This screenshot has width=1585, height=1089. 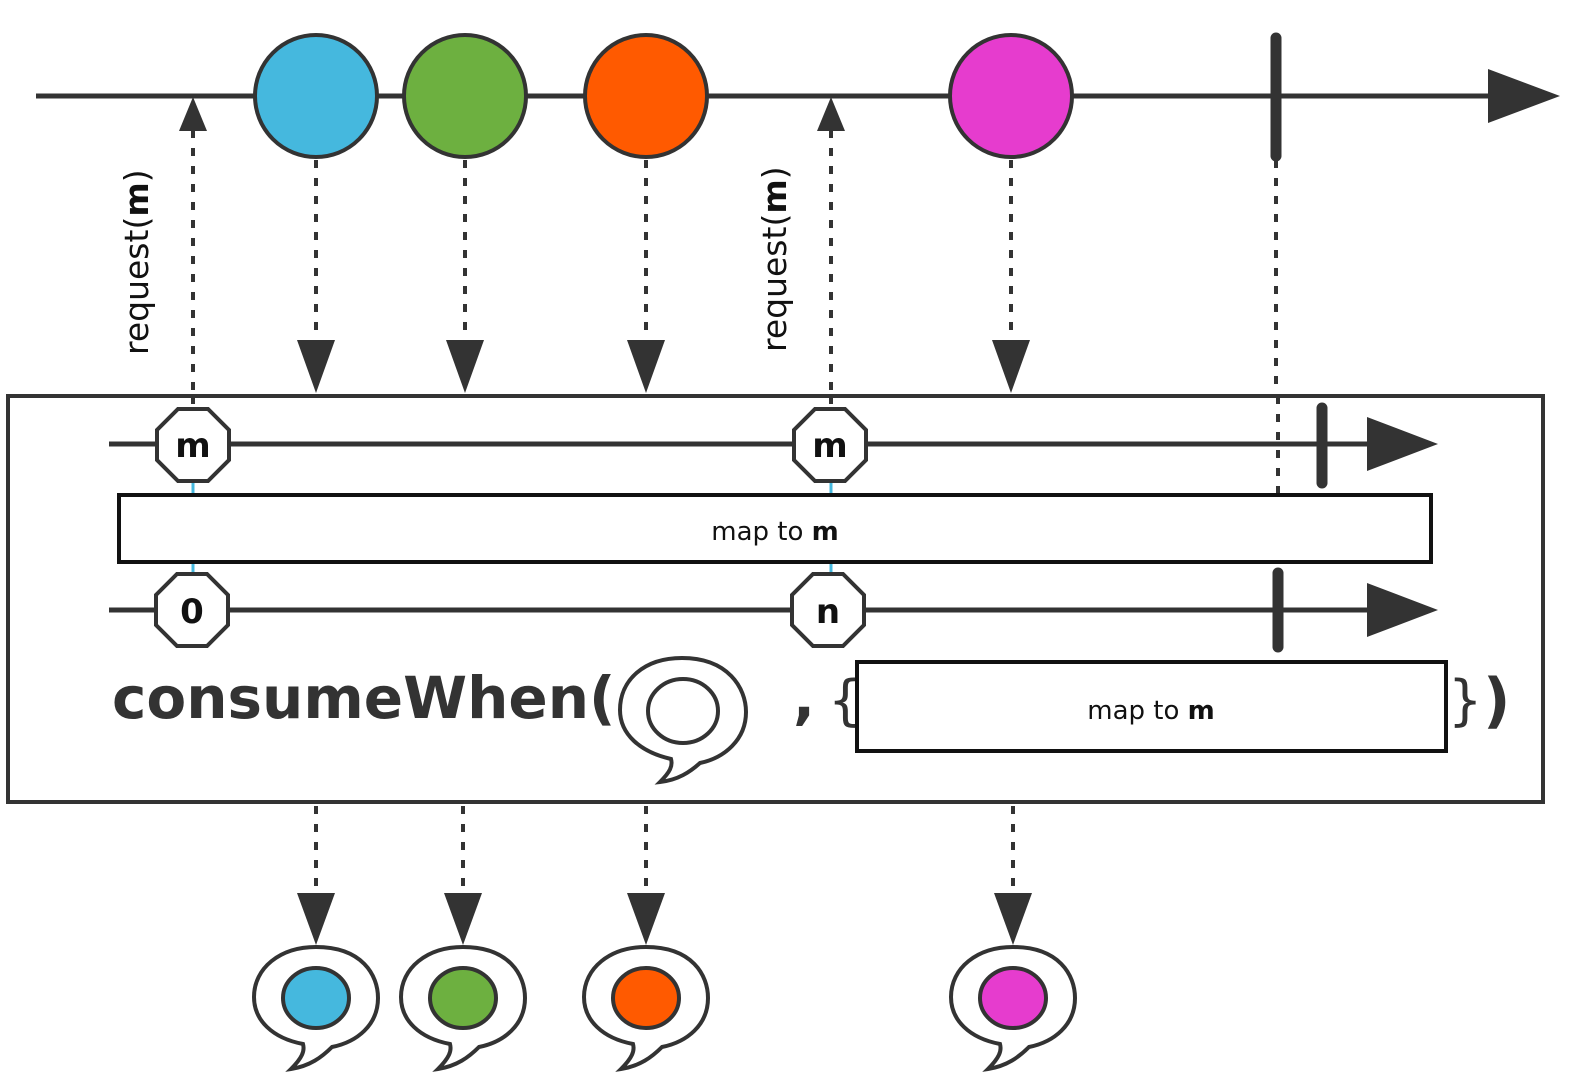 What do you see at coordinates (465, 366) in the screenshot?
I see `input-arrow-green-head` at bounding box center [465, 366].